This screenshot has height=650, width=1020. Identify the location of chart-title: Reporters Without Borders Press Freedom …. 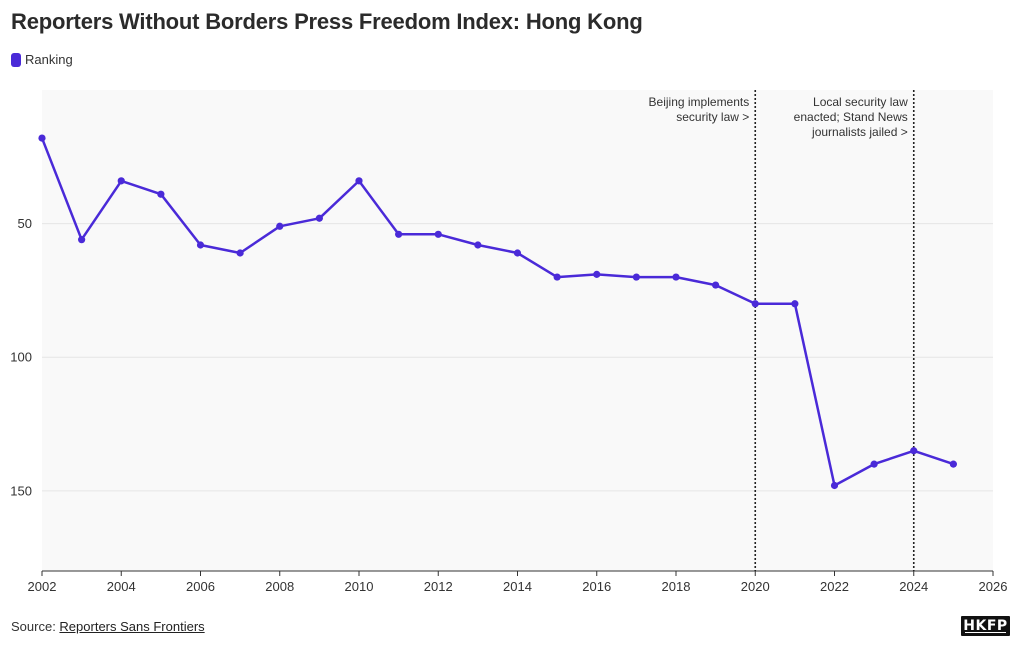
(327, 21).